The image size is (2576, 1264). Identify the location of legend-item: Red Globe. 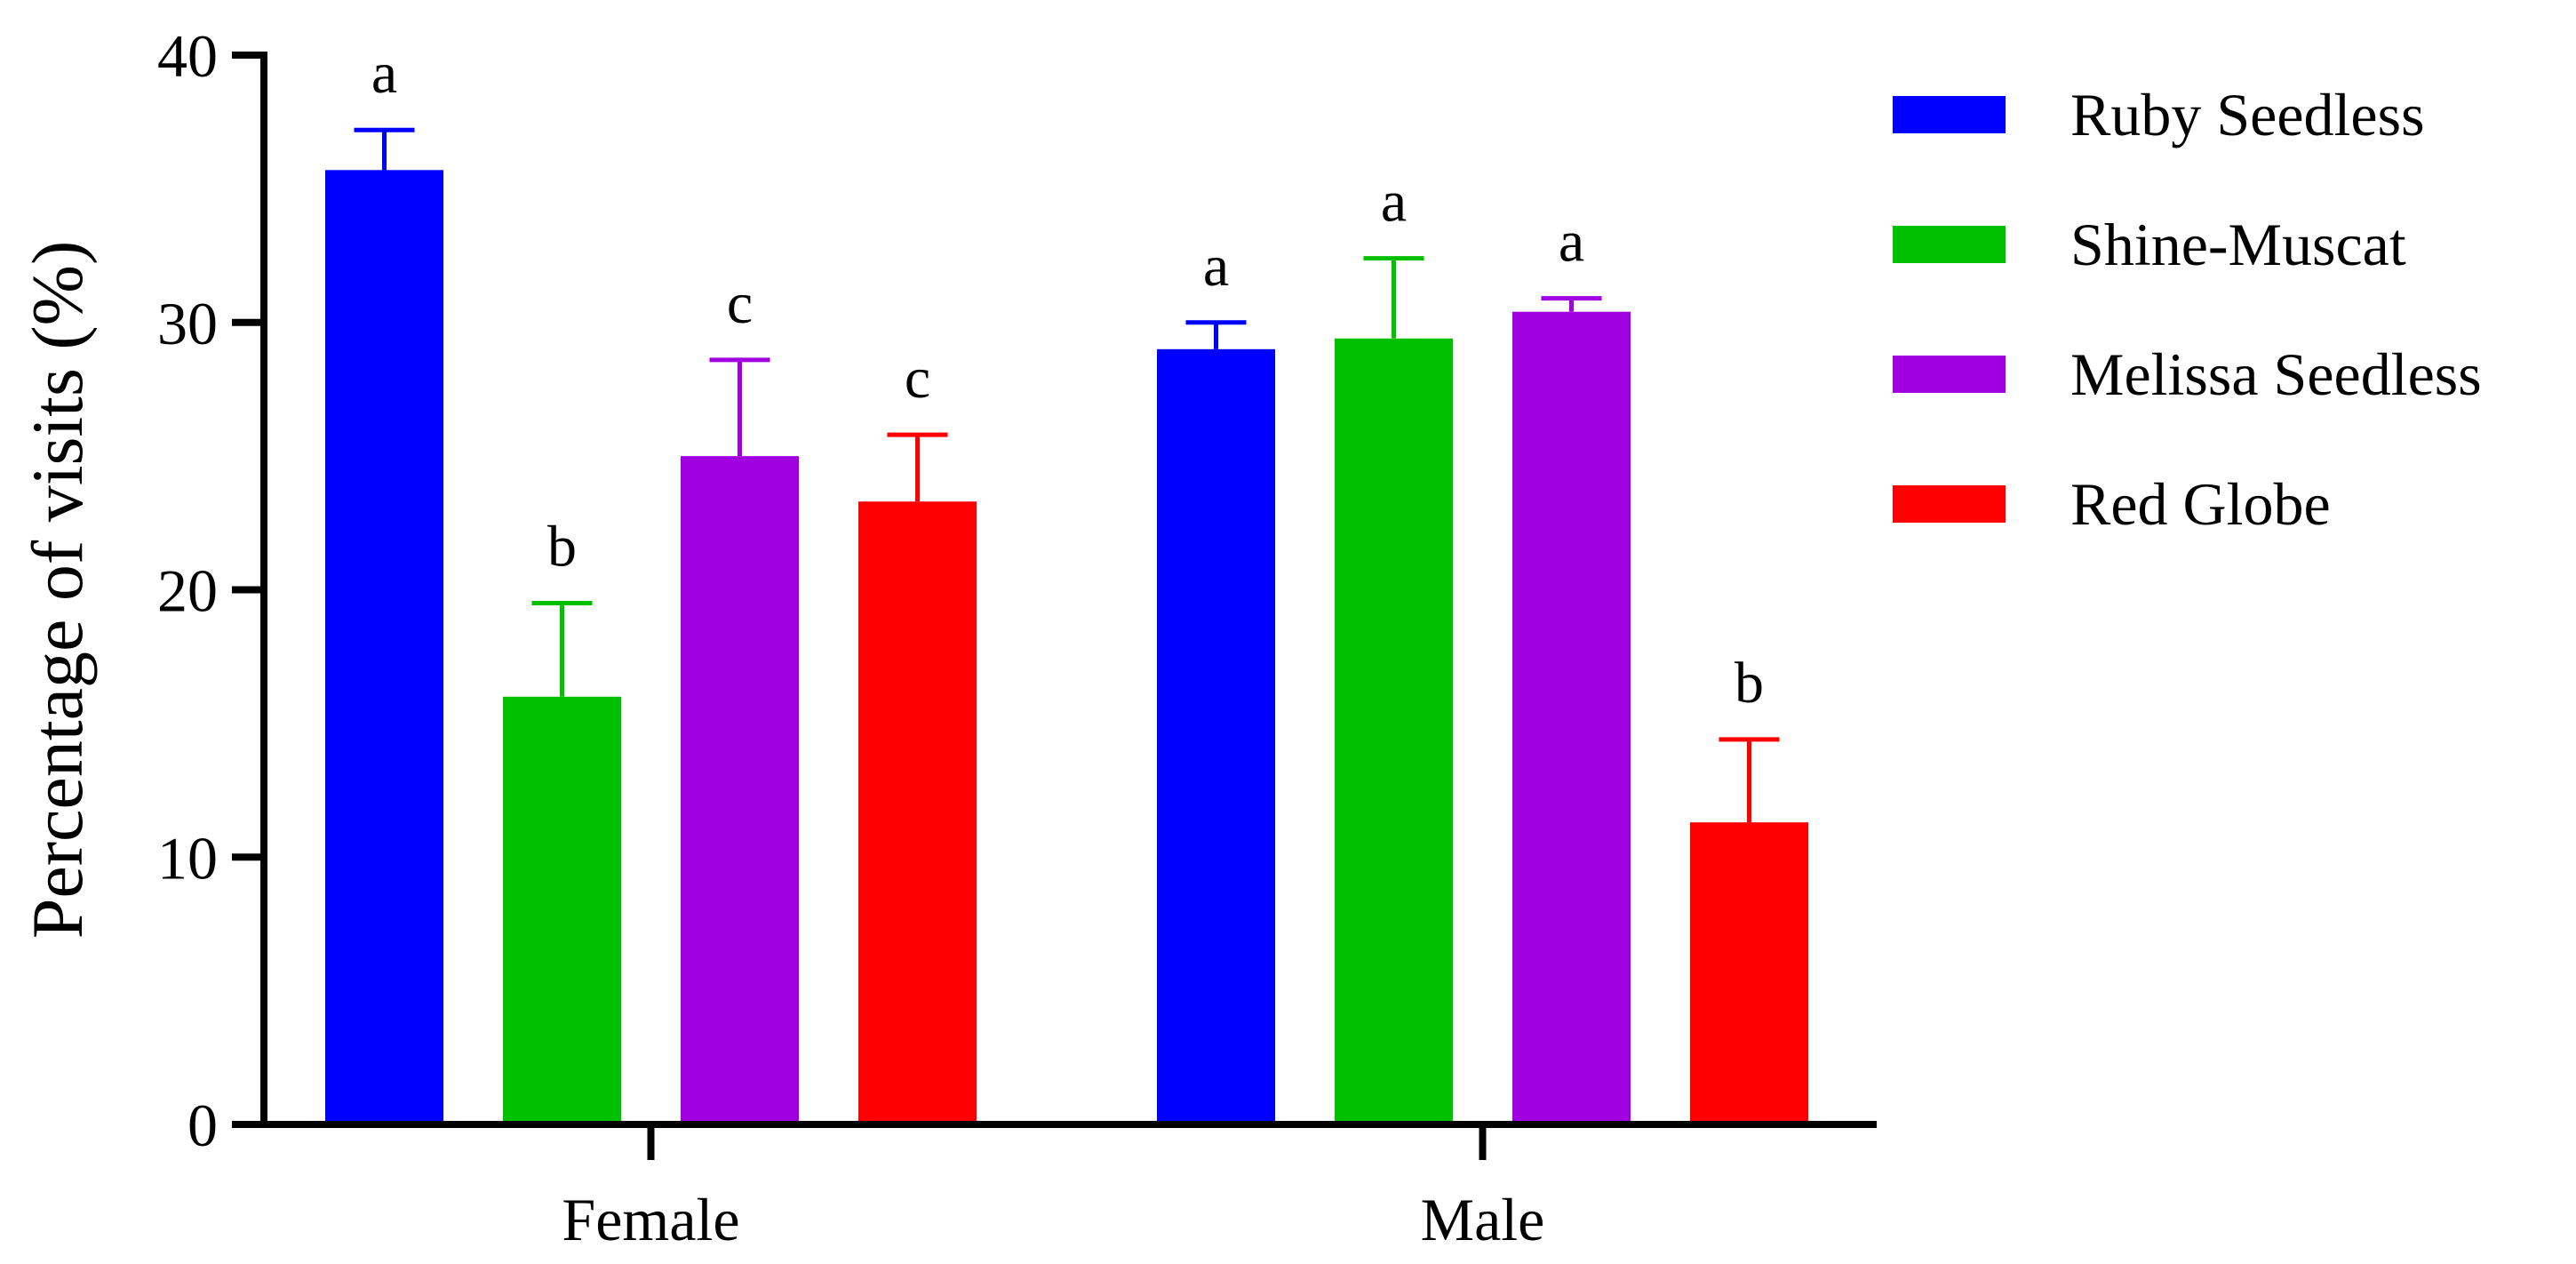
(2112, 504).